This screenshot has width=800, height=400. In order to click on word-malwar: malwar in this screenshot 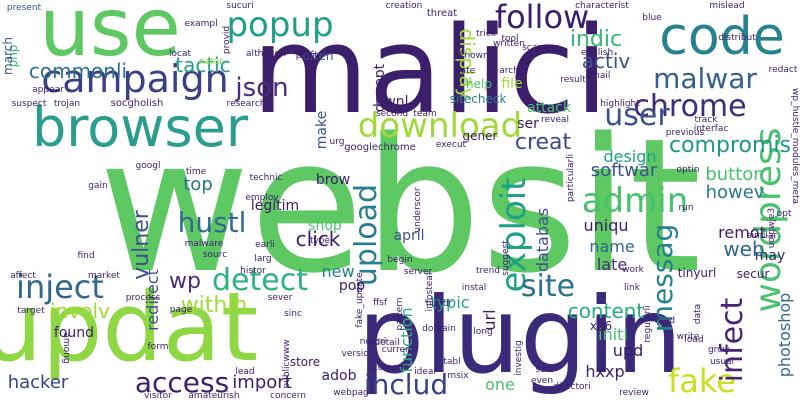, I will do `click(705, 78)`.